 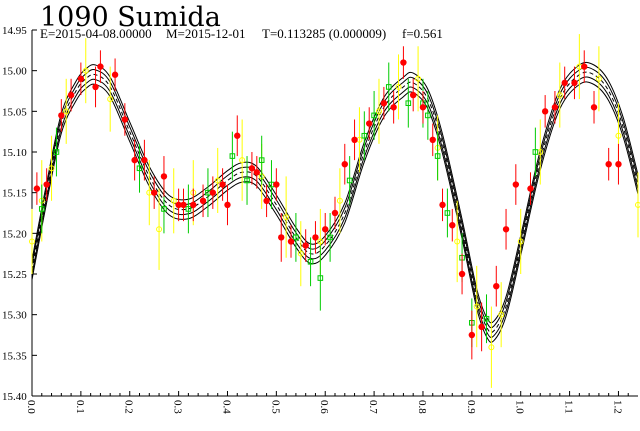 I want to click on x-tick-label: 0.4, so click(x=226, y=407).